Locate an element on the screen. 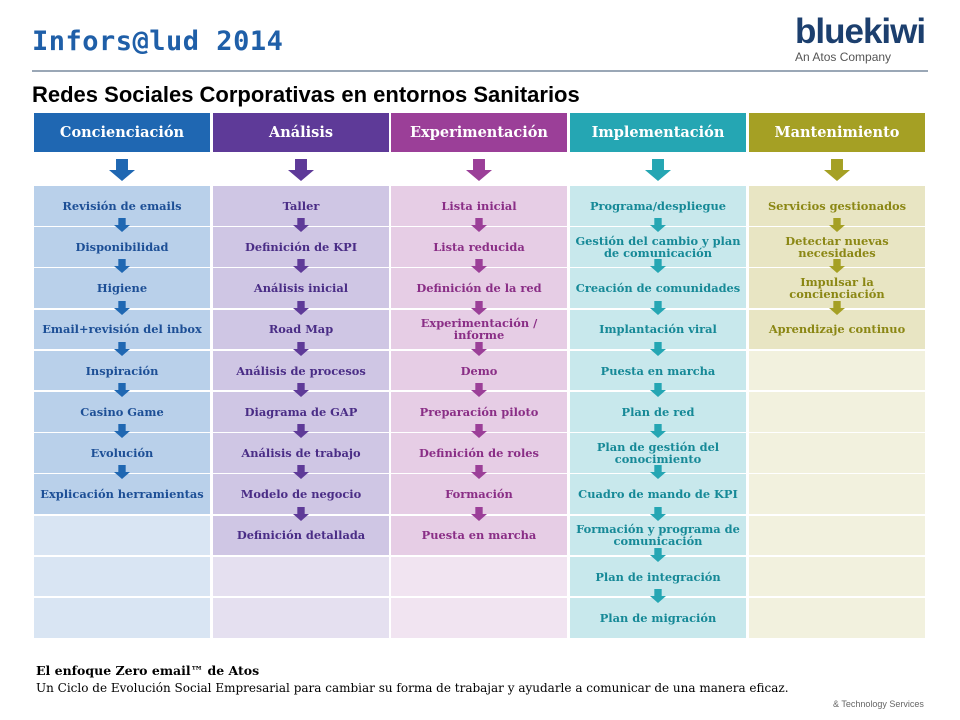  step-cell: Definición detallada is located at coordinates (301, 535).